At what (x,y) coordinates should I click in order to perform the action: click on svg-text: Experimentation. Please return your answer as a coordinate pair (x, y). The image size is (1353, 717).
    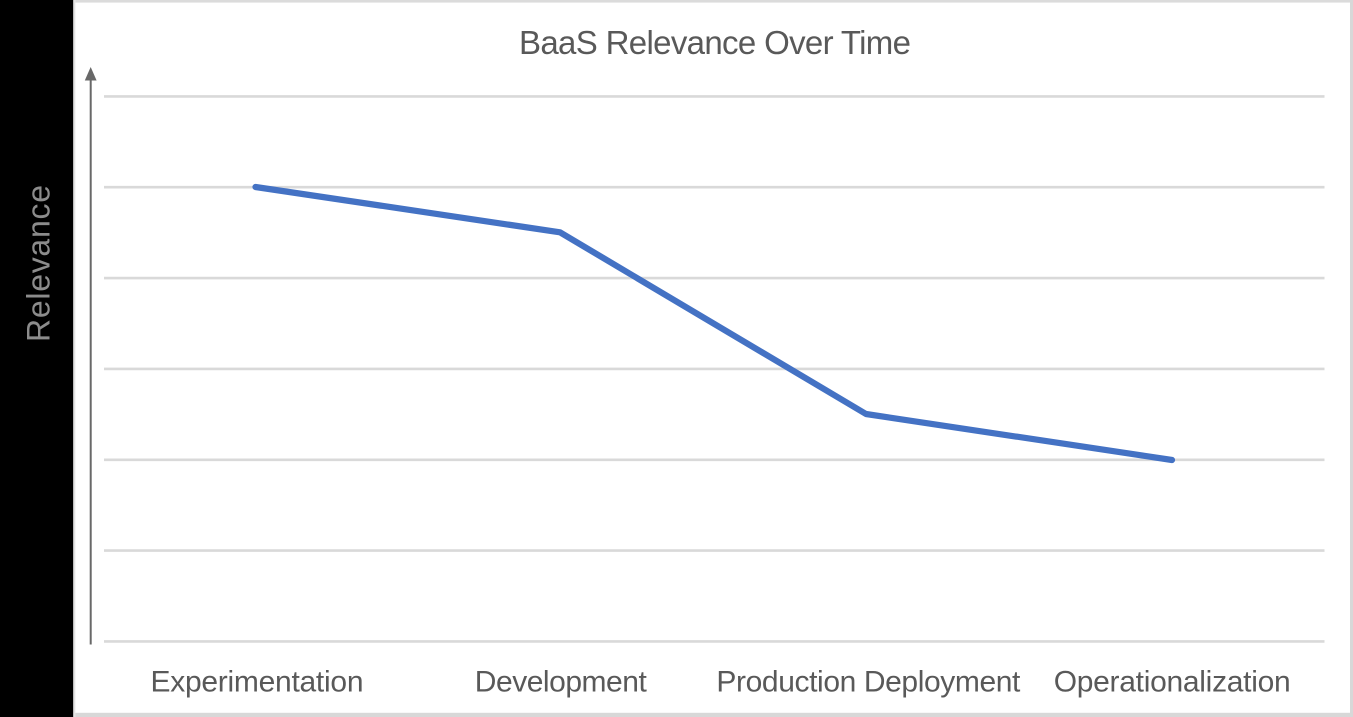
    Looking at the image, I should click on (257, 681).